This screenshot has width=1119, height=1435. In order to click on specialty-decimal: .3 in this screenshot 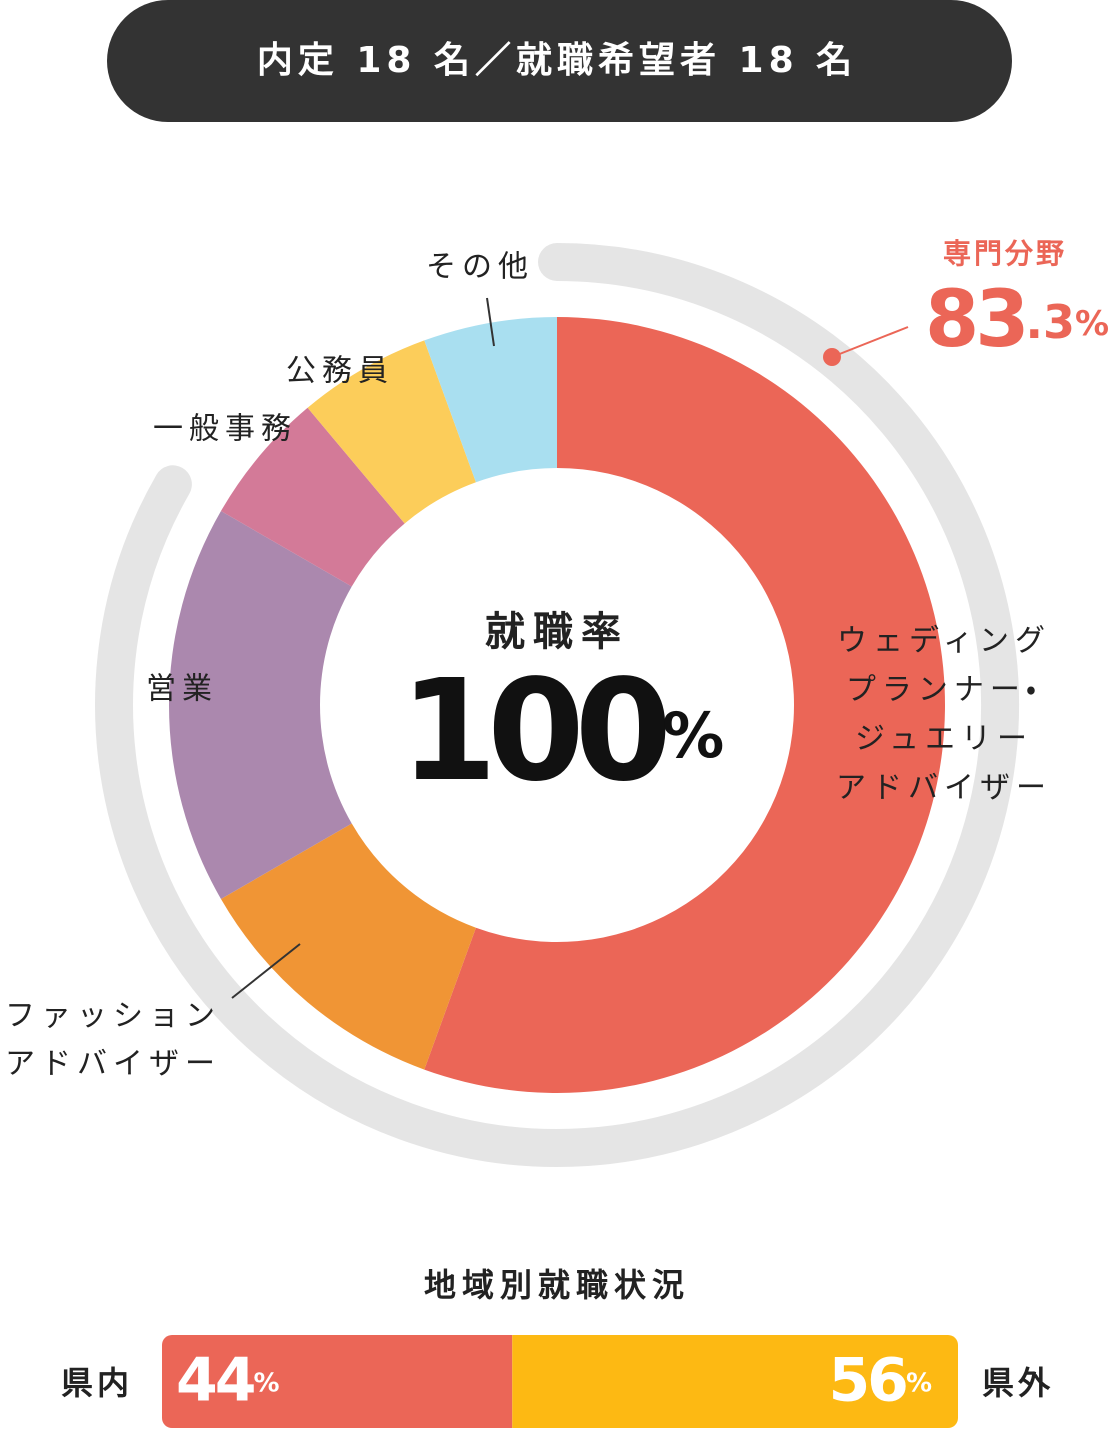, I will do `click(1050, 322)`.